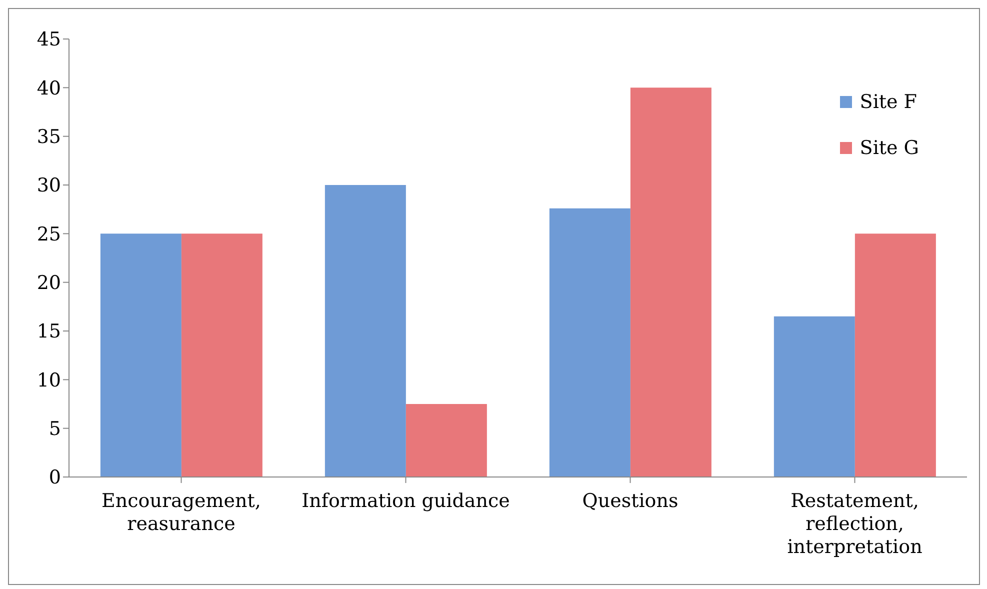  I want to click on y-tick-label: 45, so click(48, 39).